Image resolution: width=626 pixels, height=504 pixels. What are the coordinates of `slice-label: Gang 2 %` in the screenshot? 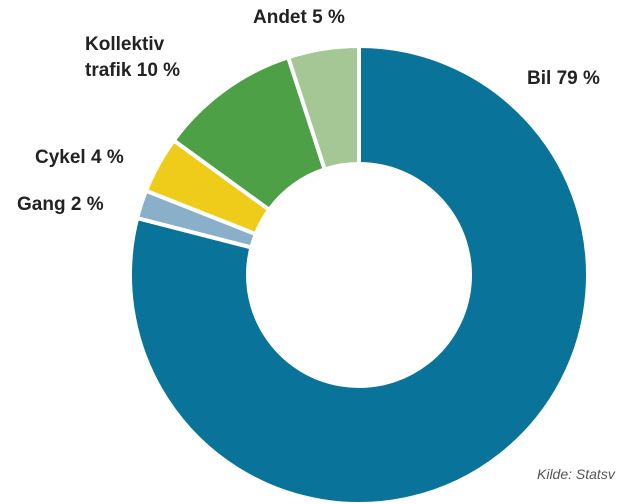 It's located at (77, 205).